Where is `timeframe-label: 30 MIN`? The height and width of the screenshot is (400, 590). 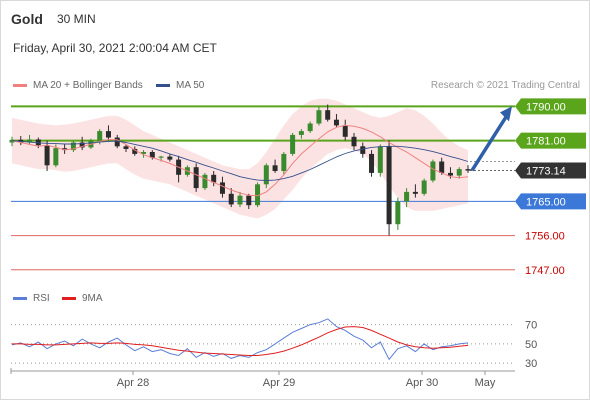
timeframe-label: 30 MIN is located at coordinates (76, 19).